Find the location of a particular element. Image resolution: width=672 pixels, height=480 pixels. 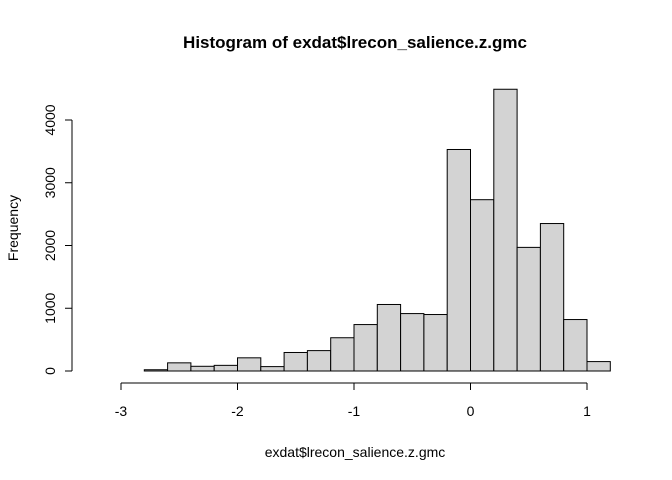

x-tick-label: -3 is located at coordinates (121, 411).